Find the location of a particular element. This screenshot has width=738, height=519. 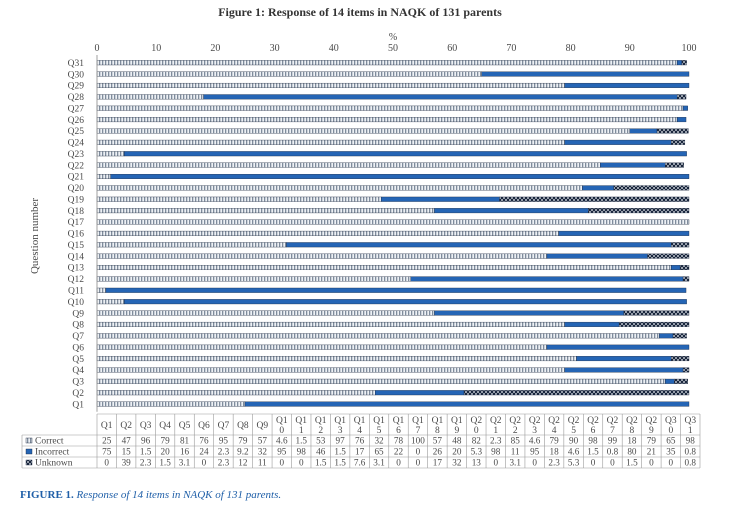

bar-correct-q13 is located at coordinates (384, 268).